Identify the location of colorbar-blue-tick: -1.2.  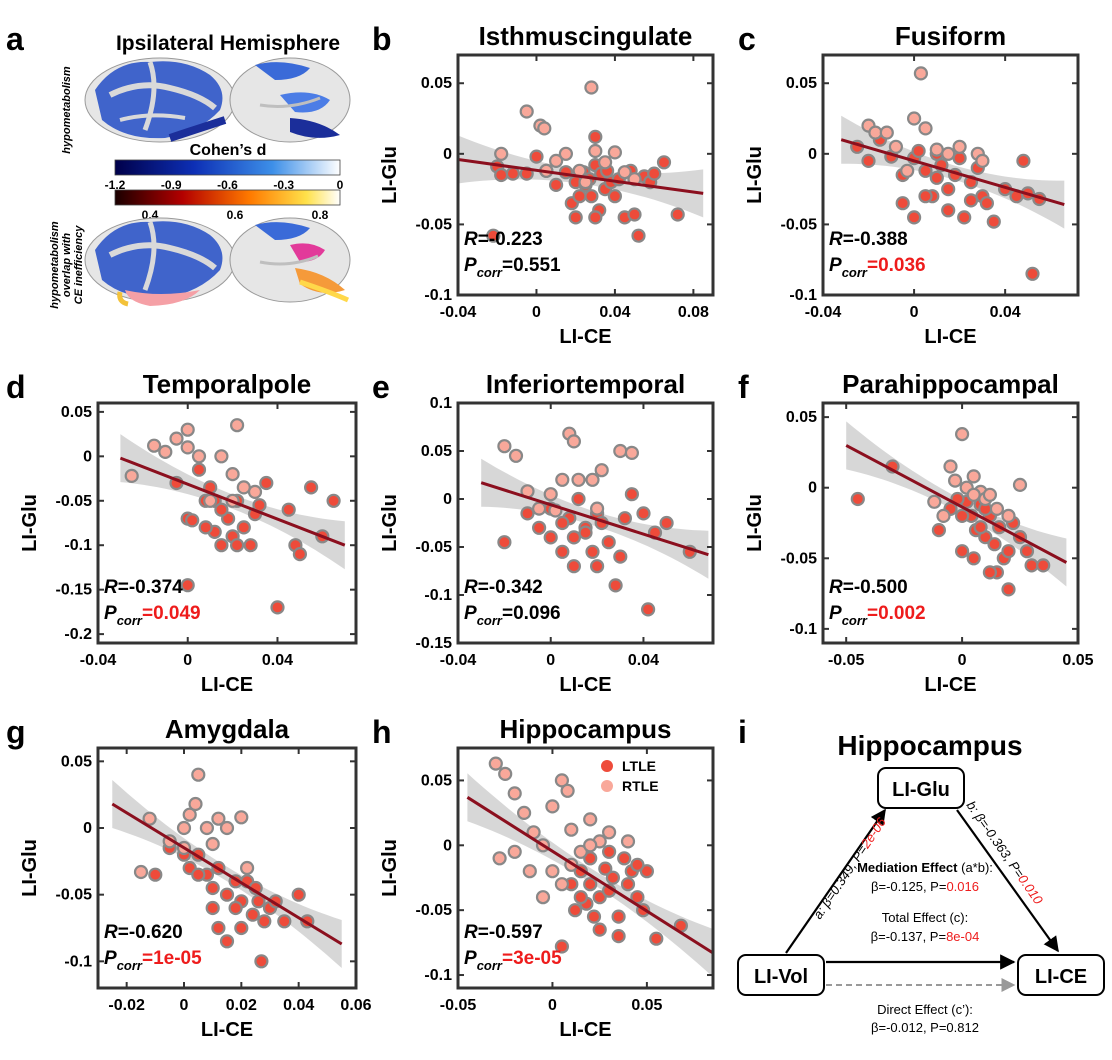
(115, 185).